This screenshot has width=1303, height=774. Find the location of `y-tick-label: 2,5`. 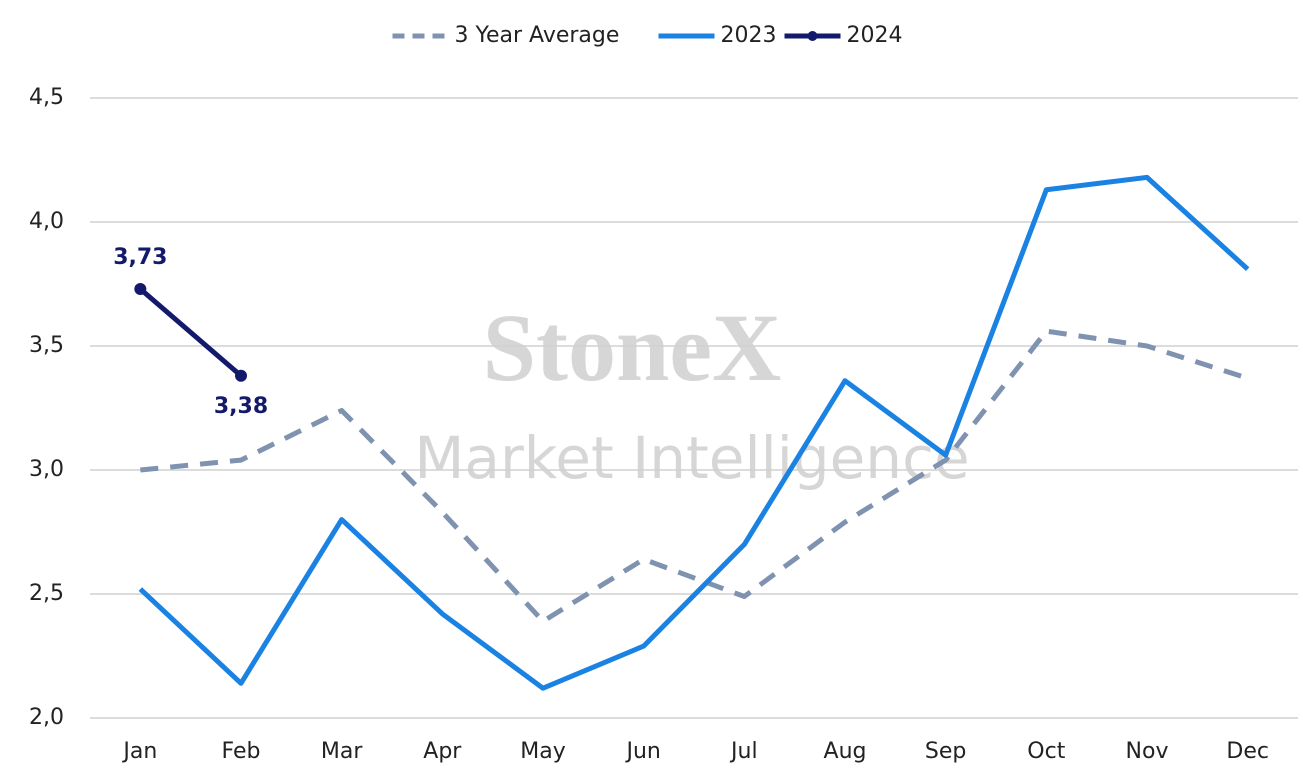

y-tick-label: 2,5 is located at coordinates (46, 593).